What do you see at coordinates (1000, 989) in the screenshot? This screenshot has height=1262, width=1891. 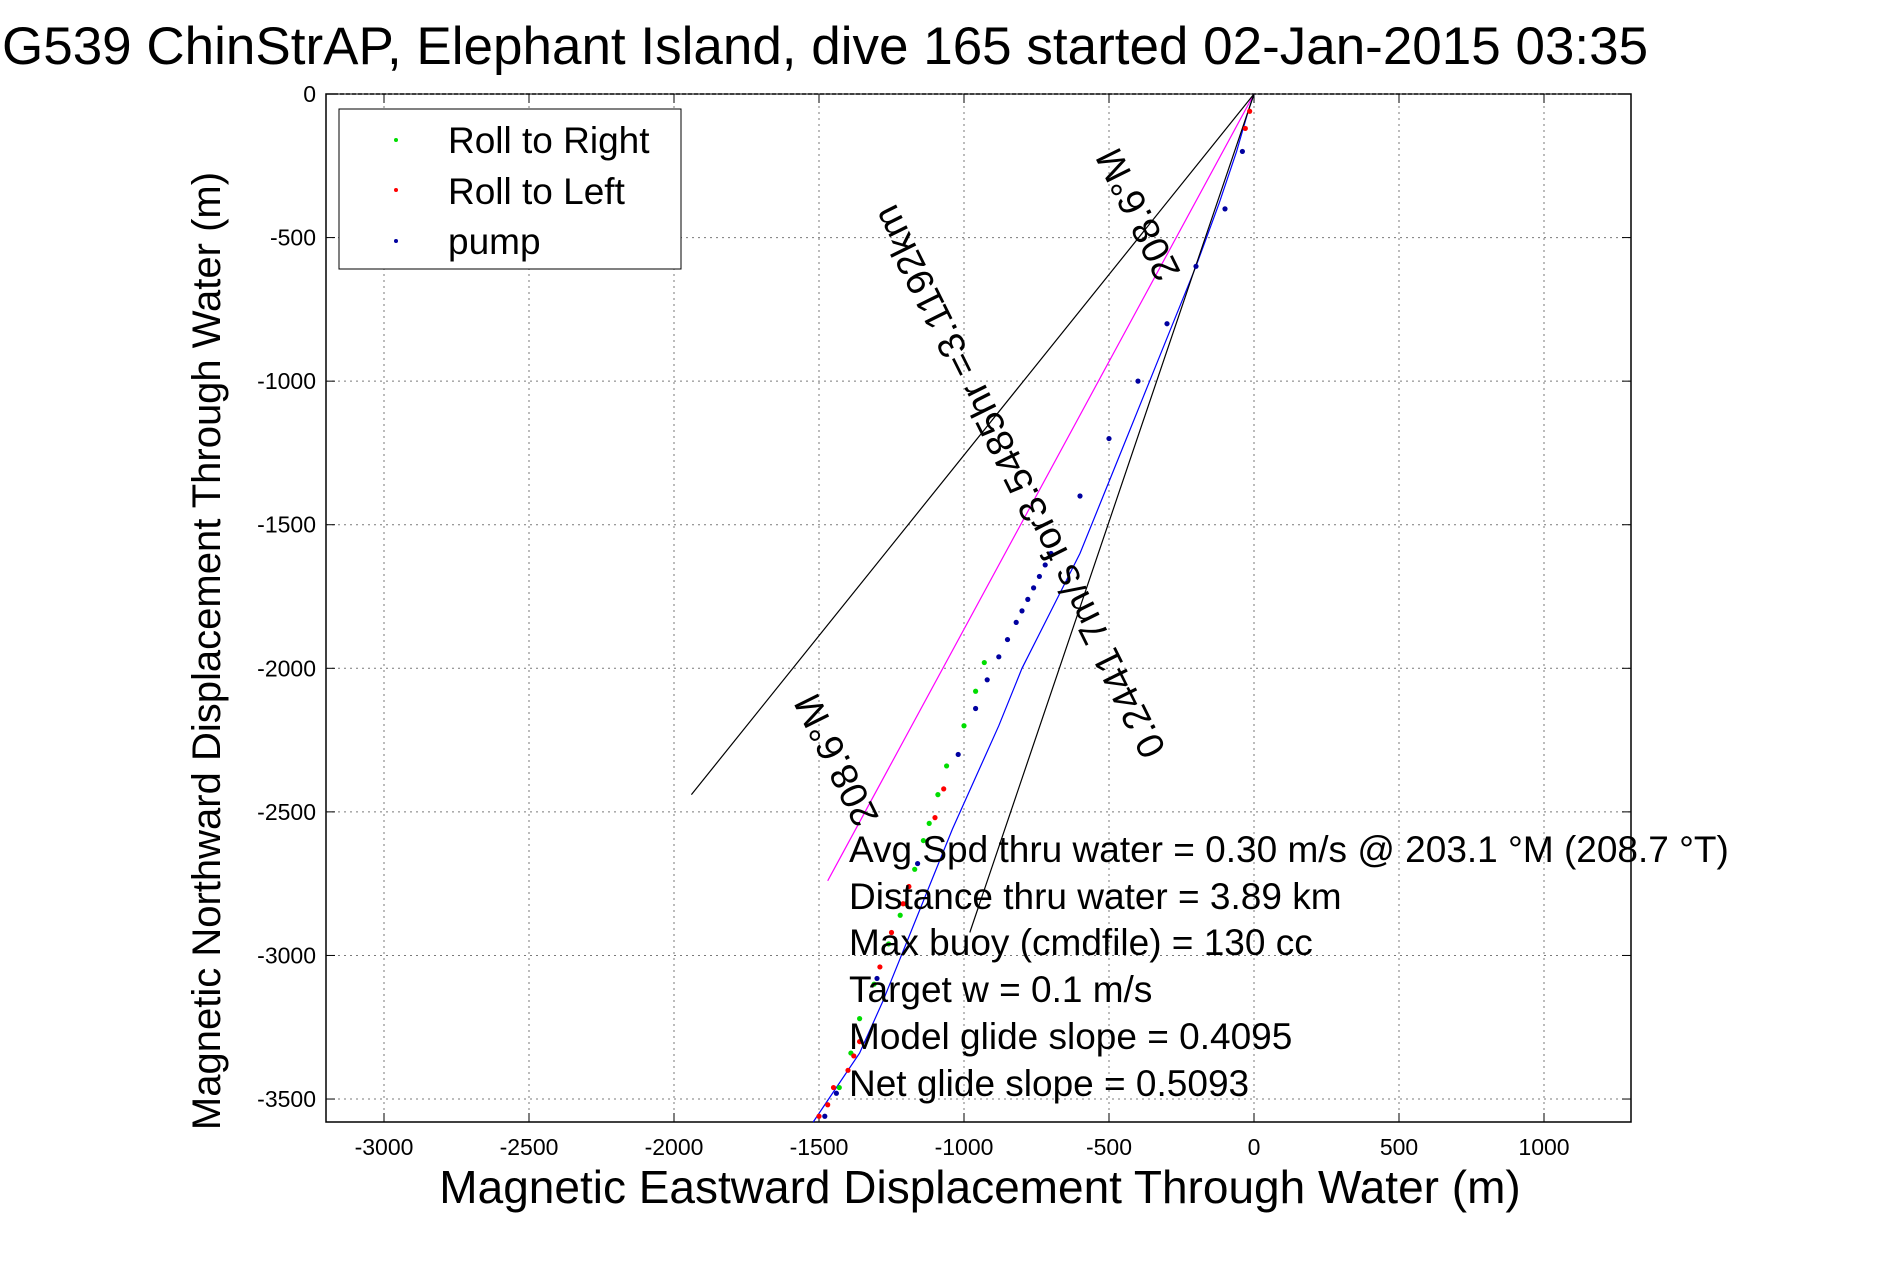 I see `stat-target-w: Target w = 0.1 m/s` at bounding box center [1000, 989].